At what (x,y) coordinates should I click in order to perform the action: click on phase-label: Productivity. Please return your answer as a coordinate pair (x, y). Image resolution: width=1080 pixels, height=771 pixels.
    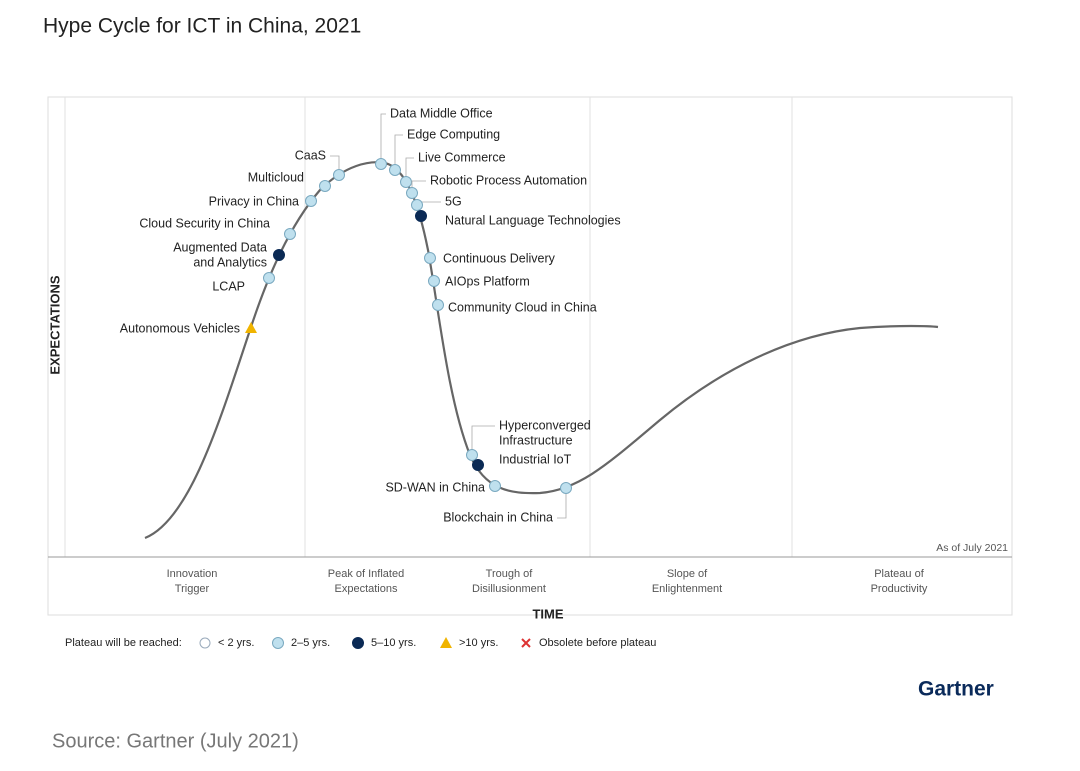
    Looking at the image, I should click on (899, 589).